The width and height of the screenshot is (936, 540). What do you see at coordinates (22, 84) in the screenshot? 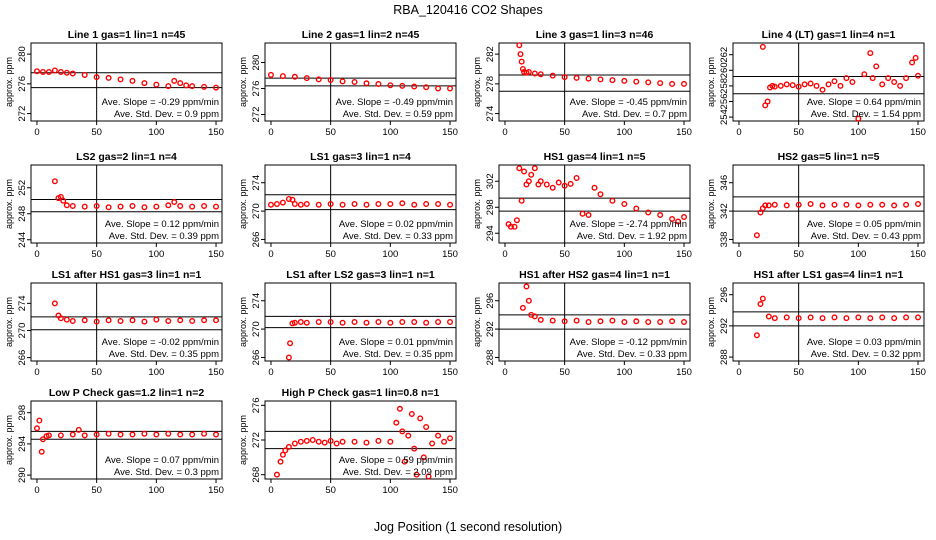
I see `y-tick-label: 276` at bounding box center [22, 84].